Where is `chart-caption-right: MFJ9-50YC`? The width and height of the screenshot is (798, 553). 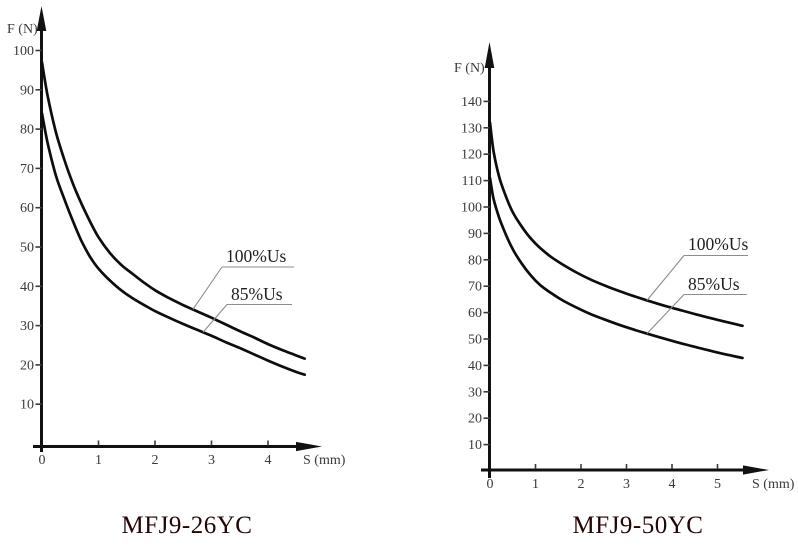
chart-caption-right: MFJ9-50YC is located at coordinates (638, 525).